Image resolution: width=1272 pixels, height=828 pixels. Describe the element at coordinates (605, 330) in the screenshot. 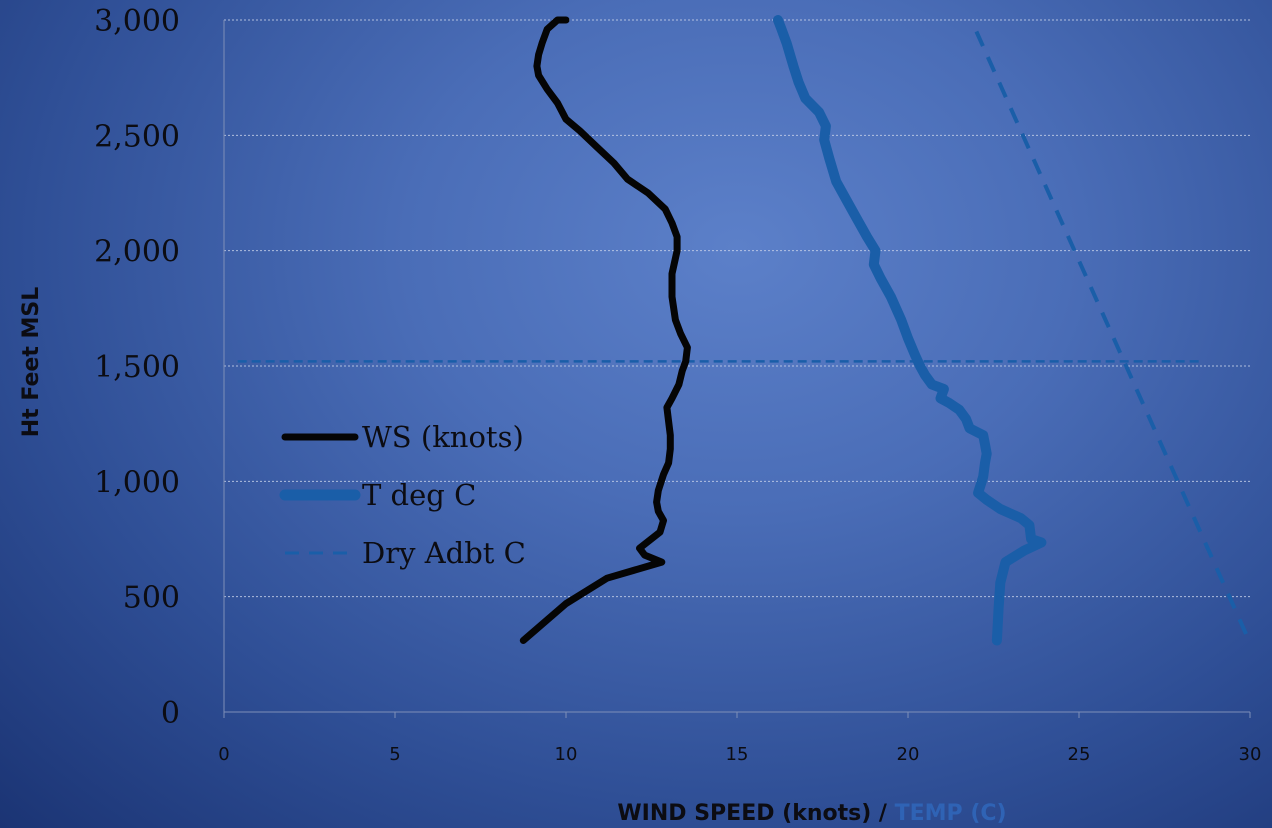

I see `series-line-ws` at that location.